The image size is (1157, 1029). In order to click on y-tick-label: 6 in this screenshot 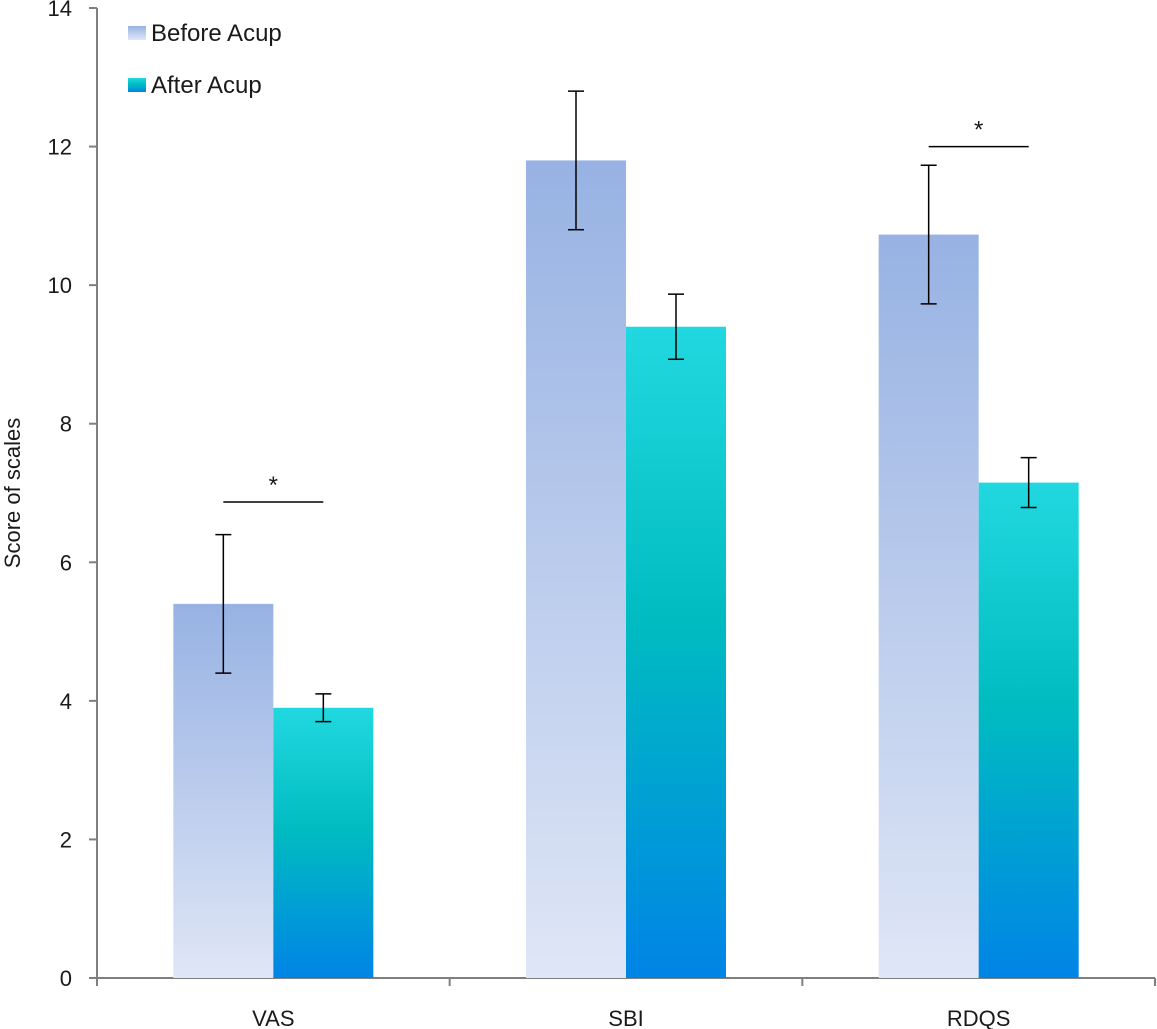, I will do `click(66, 562)`.